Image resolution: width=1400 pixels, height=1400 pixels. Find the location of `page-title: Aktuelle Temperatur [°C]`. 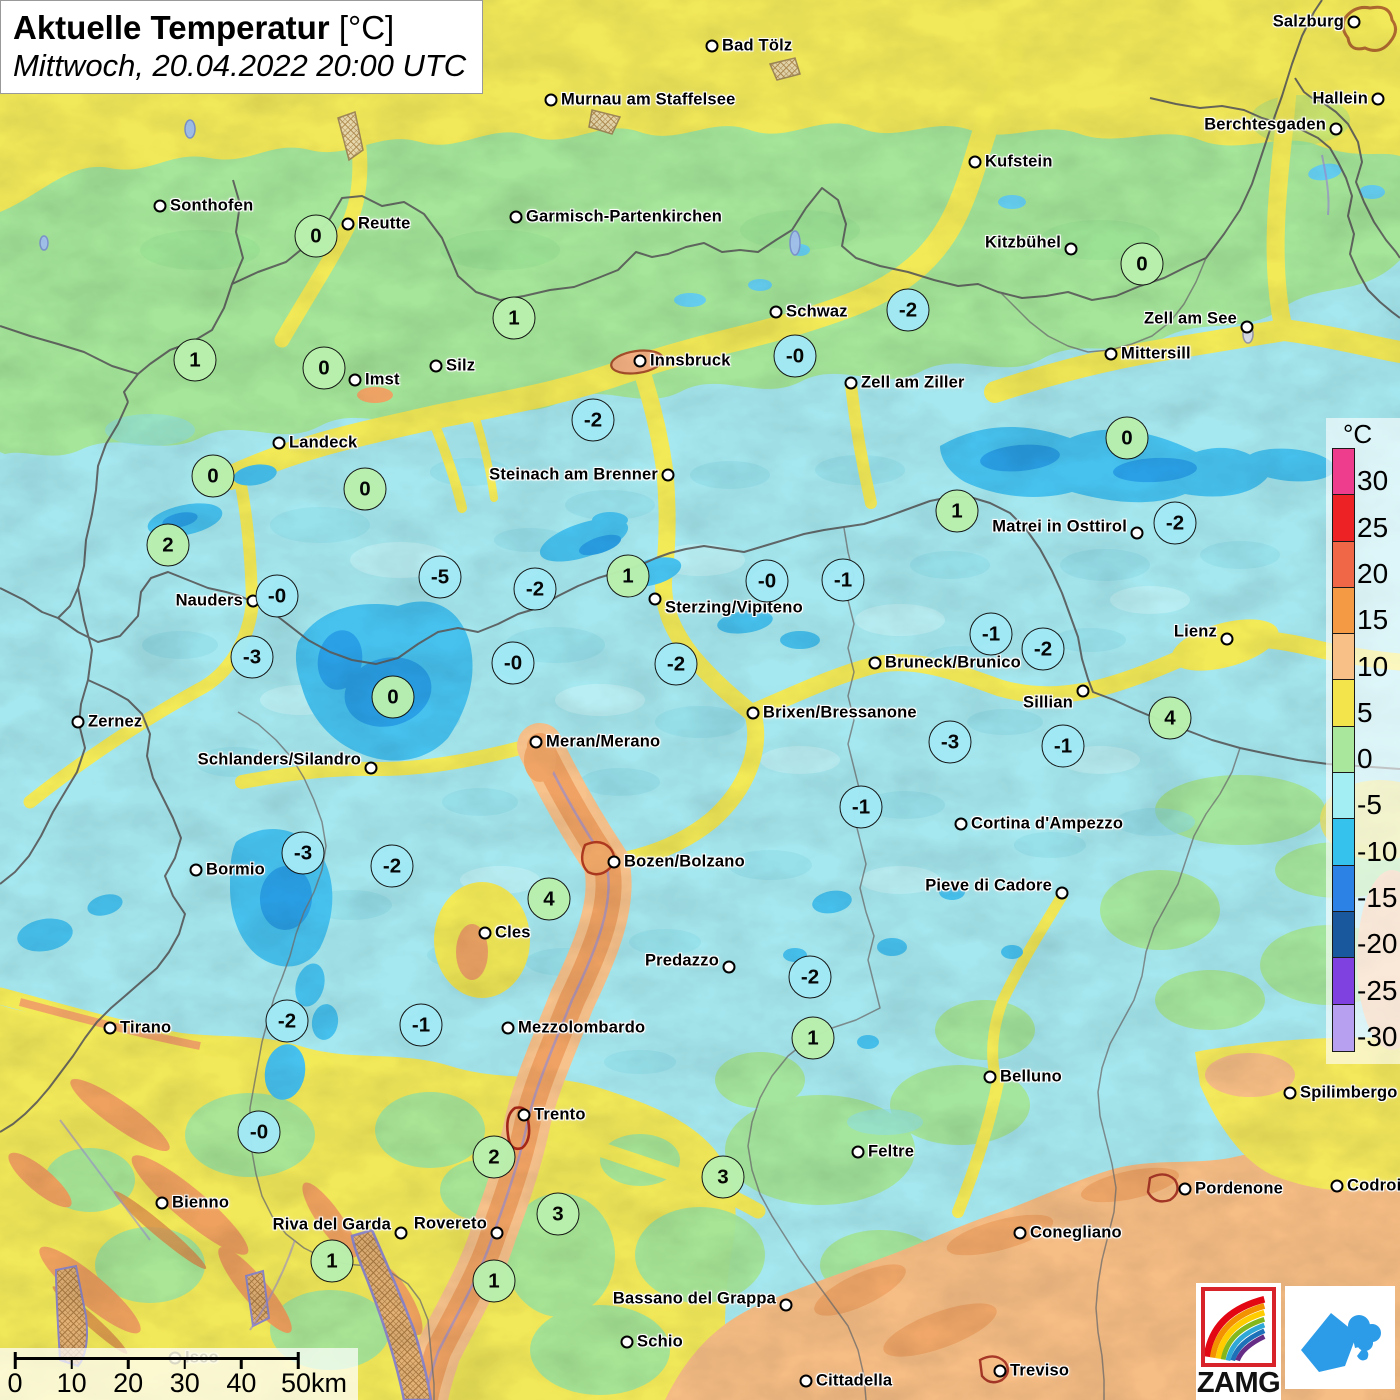

page-title: Aktuelle Temperatur [°C] is located at coordinates (204, 27).